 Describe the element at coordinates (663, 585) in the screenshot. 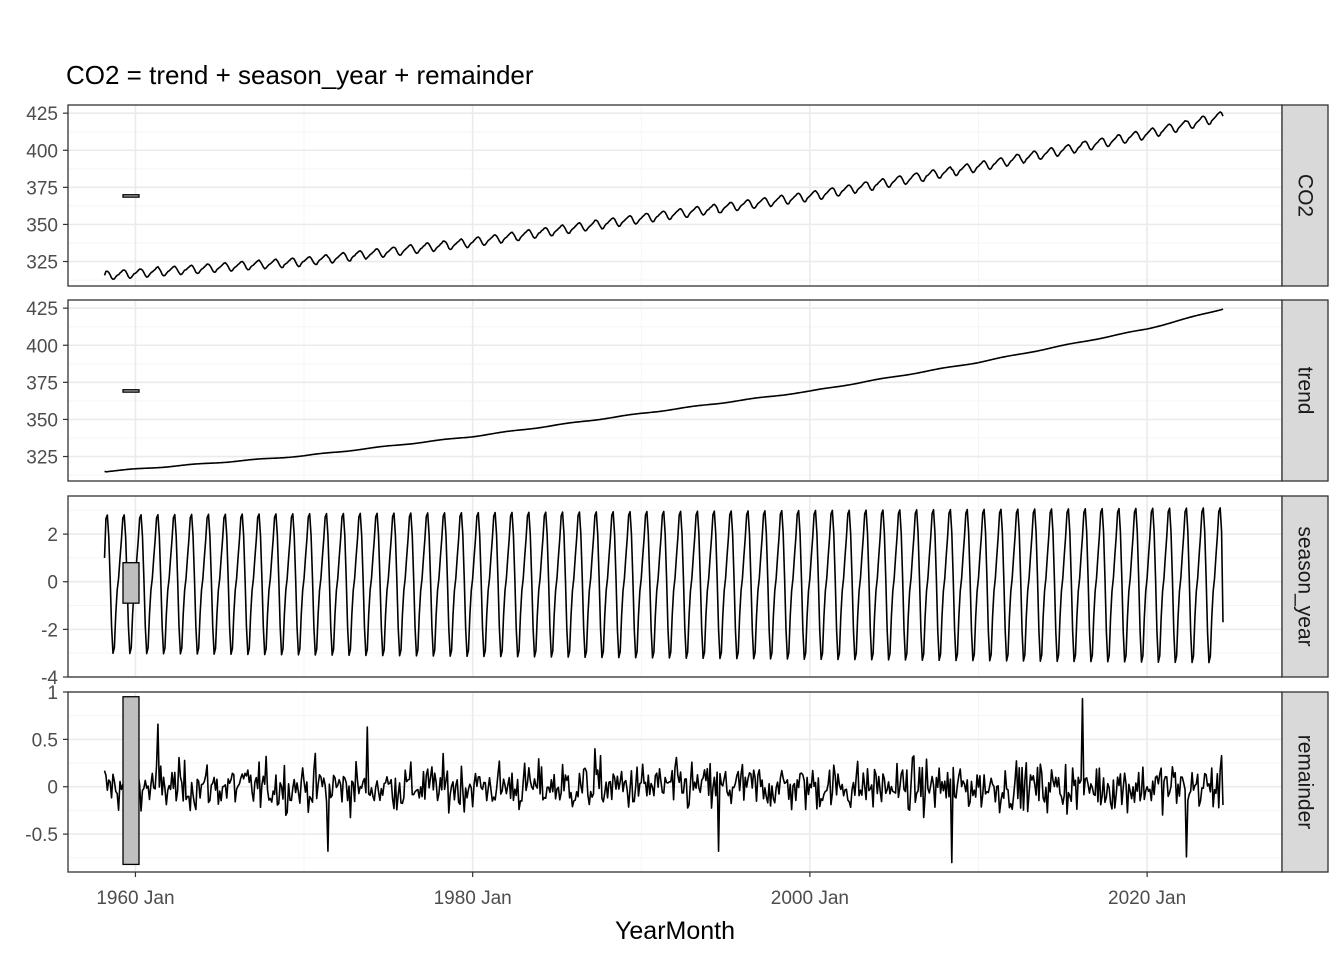

I see `series-line-season-year` at that location.